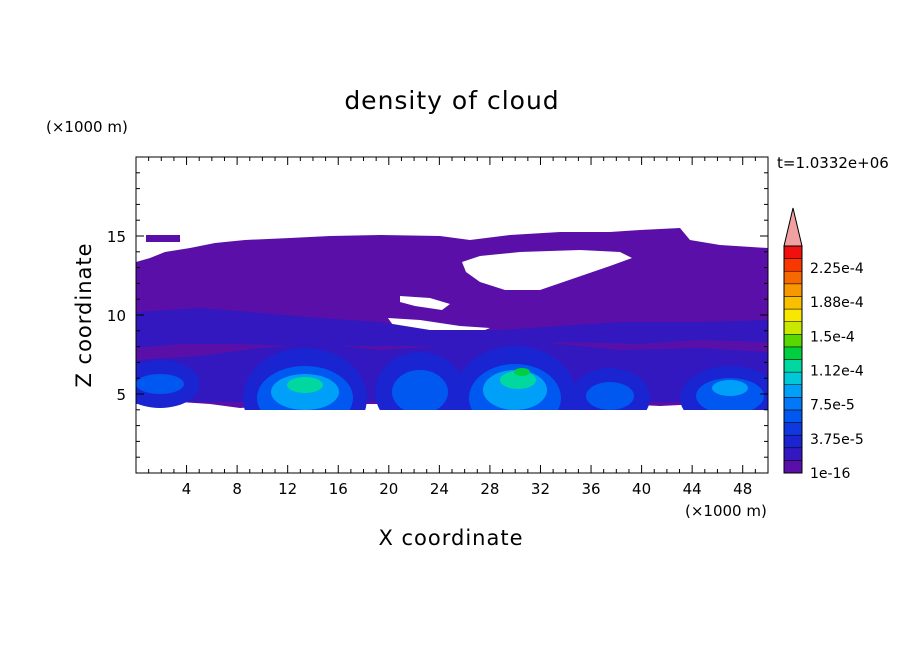 The width and height of the screenshot is (904, 654). I want to click on x-tick-label: 40, so click(641, 489).